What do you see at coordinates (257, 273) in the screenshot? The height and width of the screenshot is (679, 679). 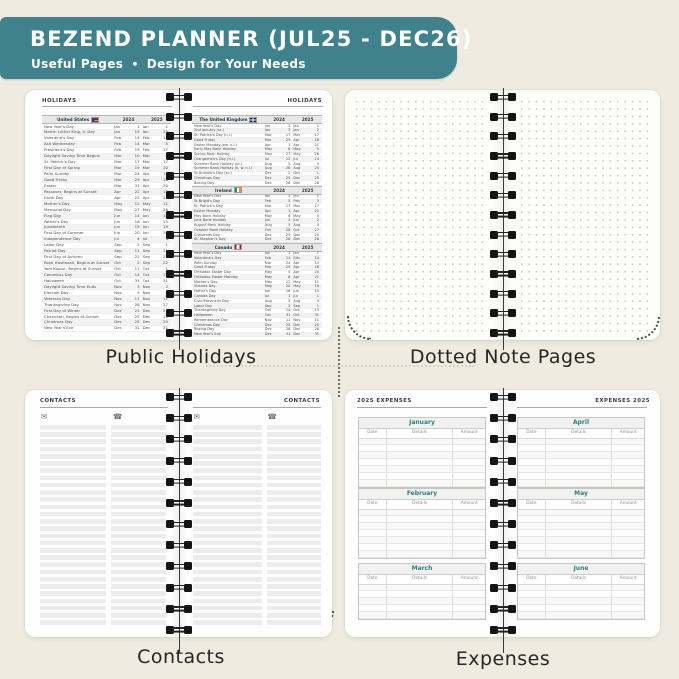 I see `holiday-row: Orthodox Easter Day May 5 Apr 20` at bounding box center [257, 273].